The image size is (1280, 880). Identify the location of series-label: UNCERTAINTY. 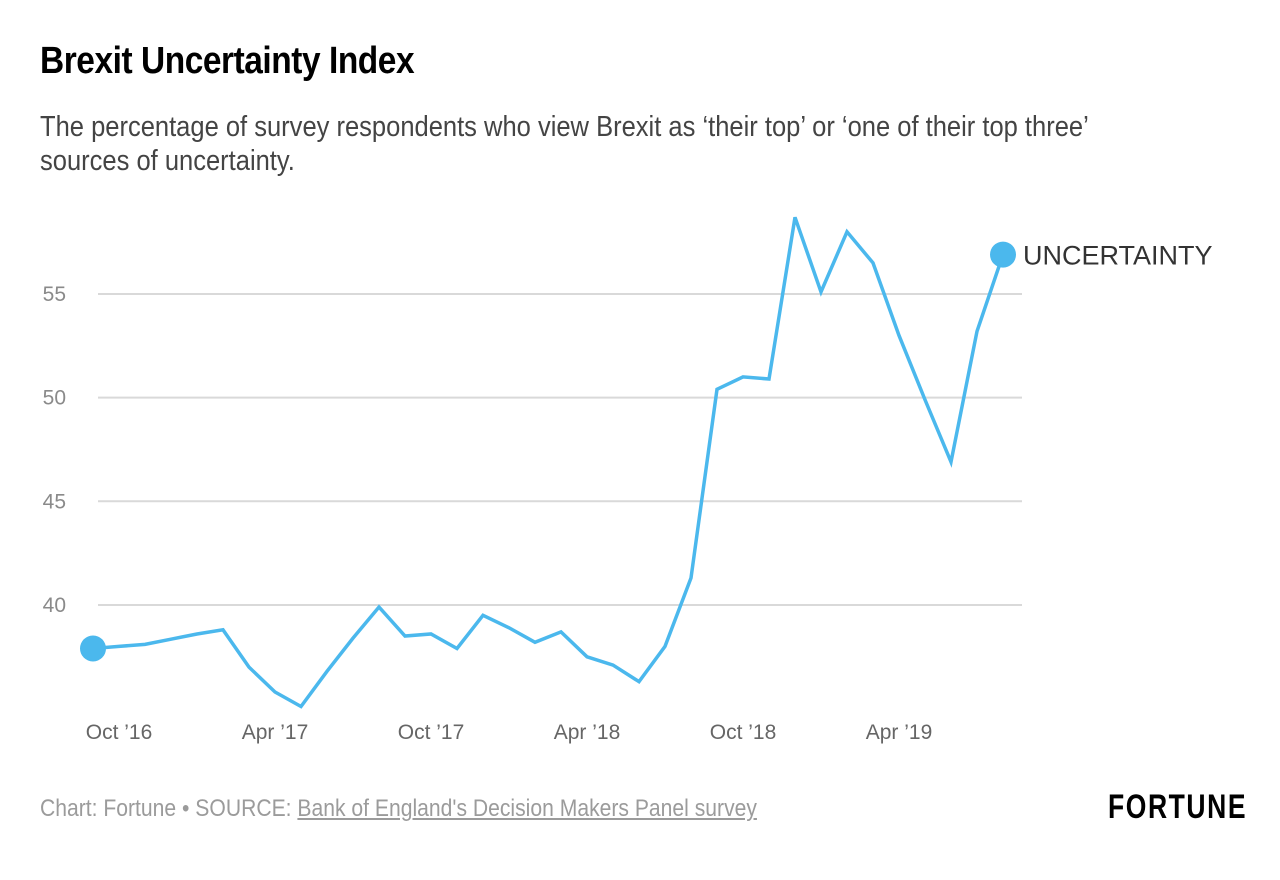
(1118, 256).